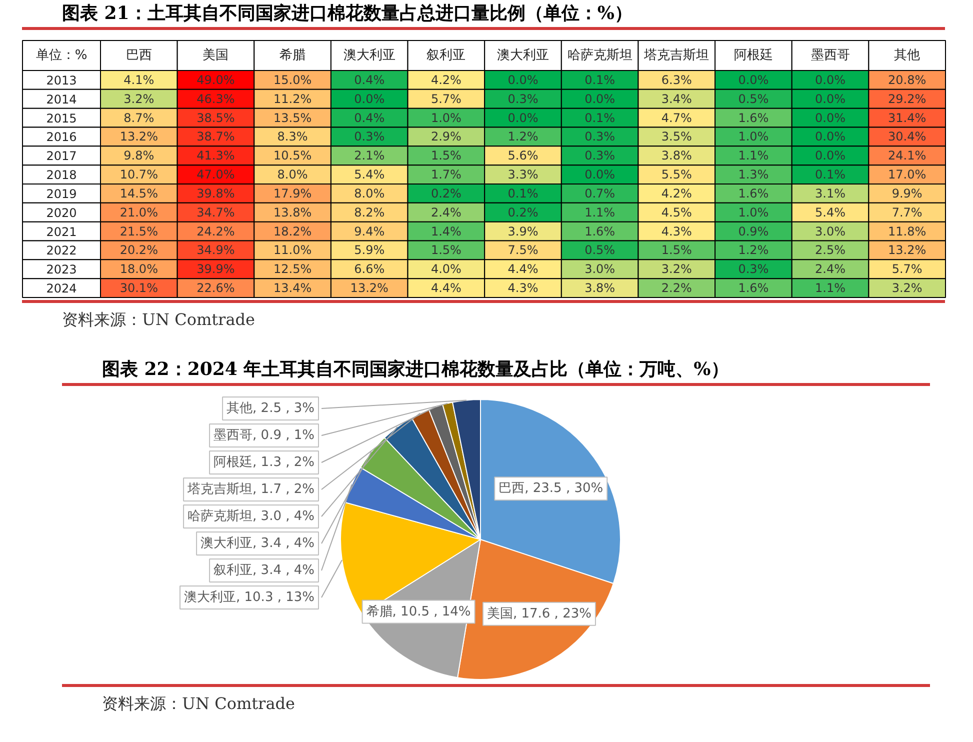 Image resolution: width=973 pixels, height=742 pixels. Describe the element at coordinates (215, 79) in the screenshot. I see `data-label: 49.0%` at that location.